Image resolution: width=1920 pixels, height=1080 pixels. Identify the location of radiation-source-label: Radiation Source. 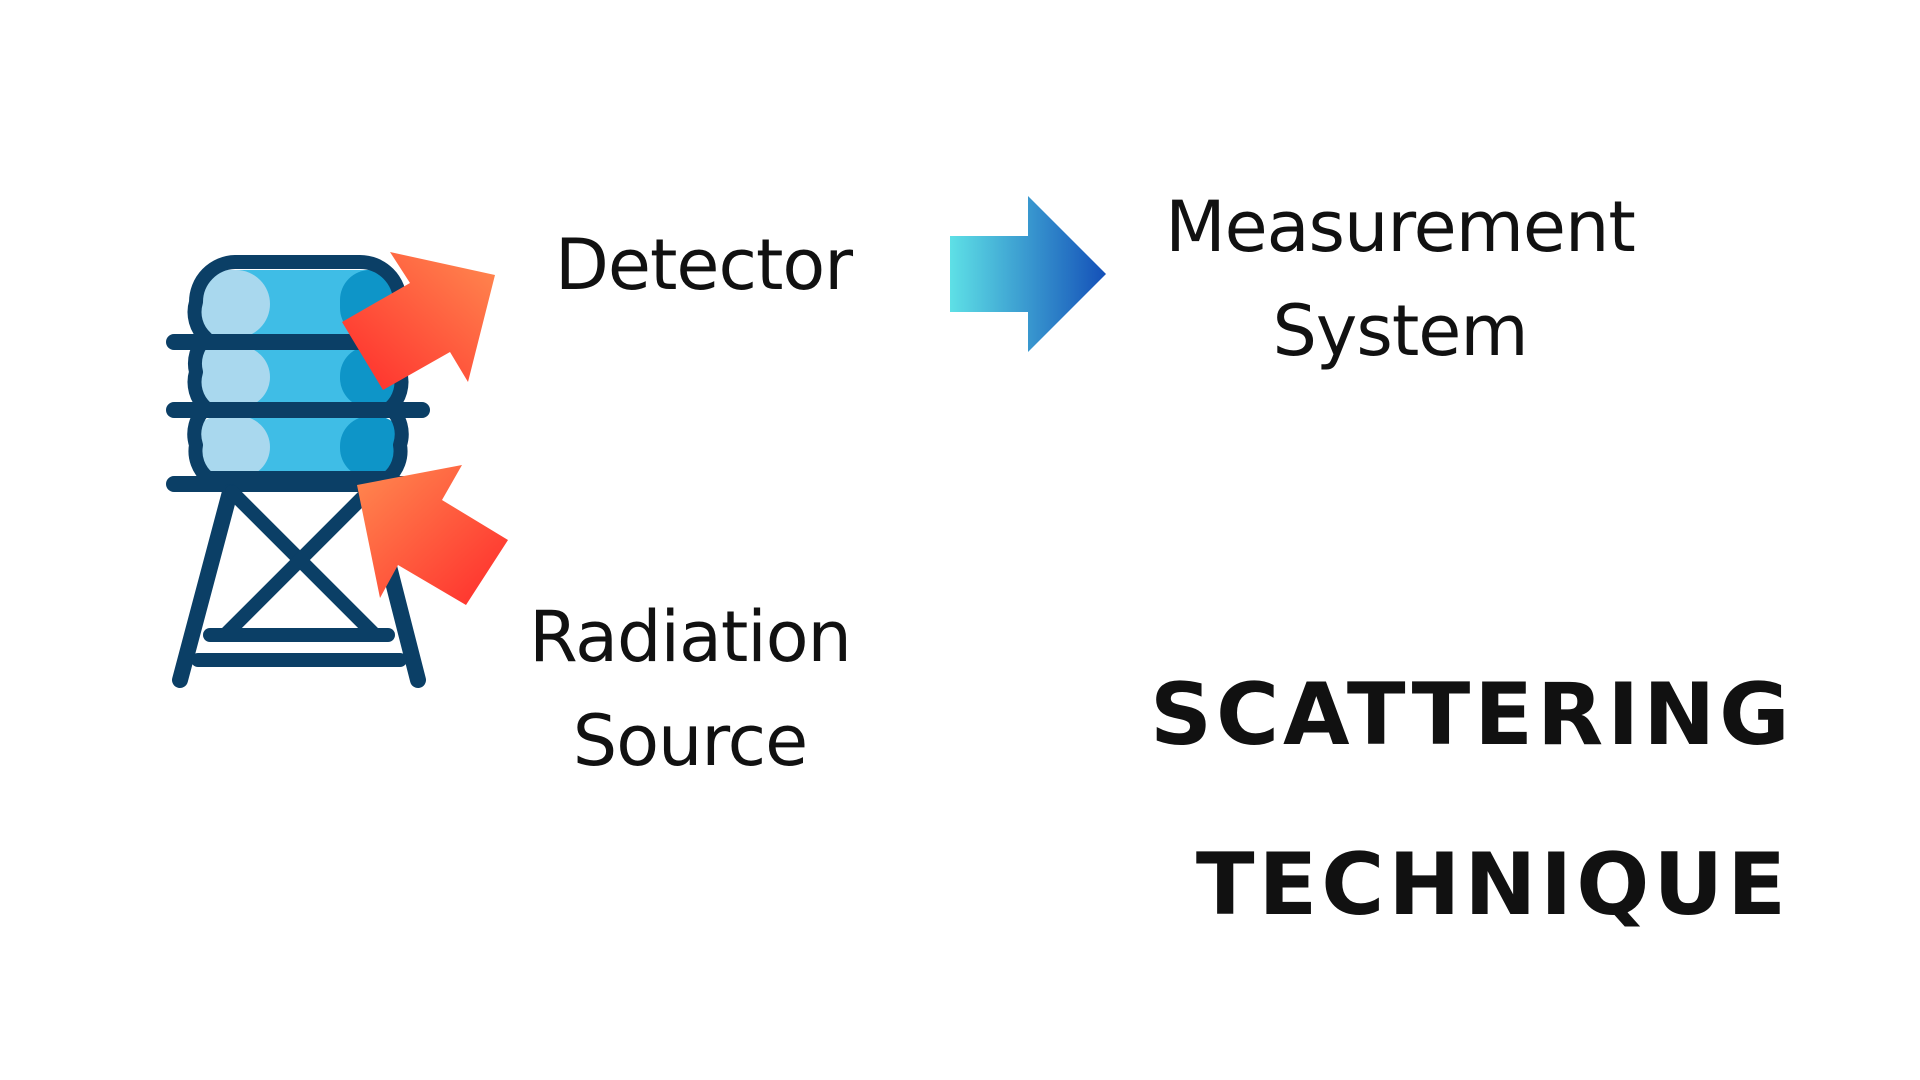
(690, 689).